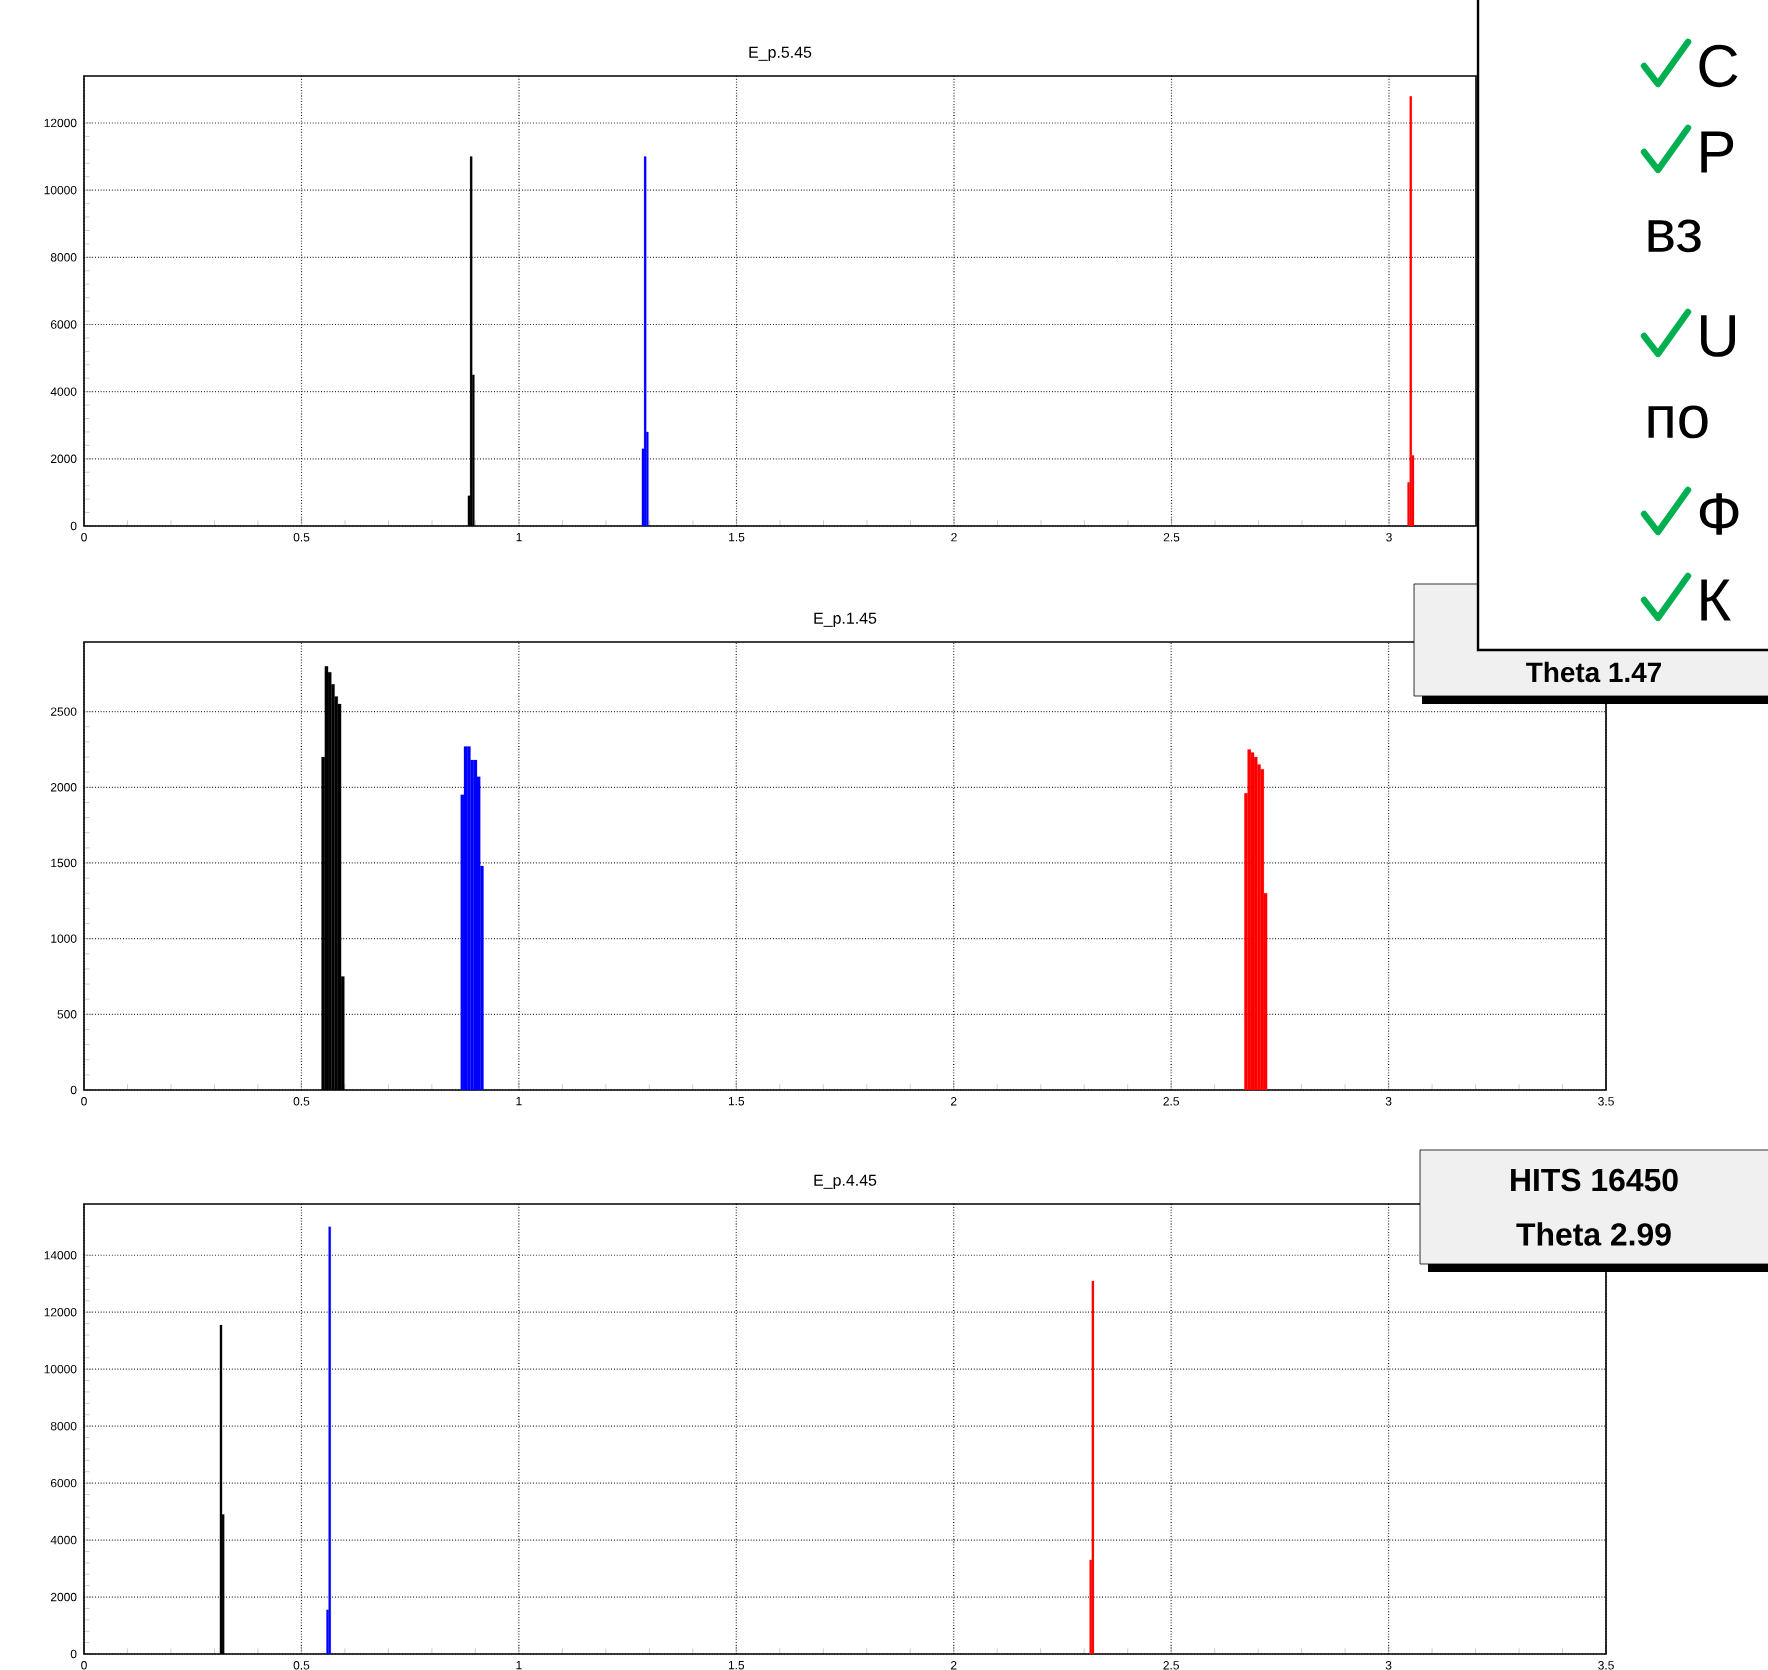  Describe the element at coordinates (1594, 1180) in the screenshot. I see `text: HITS 16450` at that location.